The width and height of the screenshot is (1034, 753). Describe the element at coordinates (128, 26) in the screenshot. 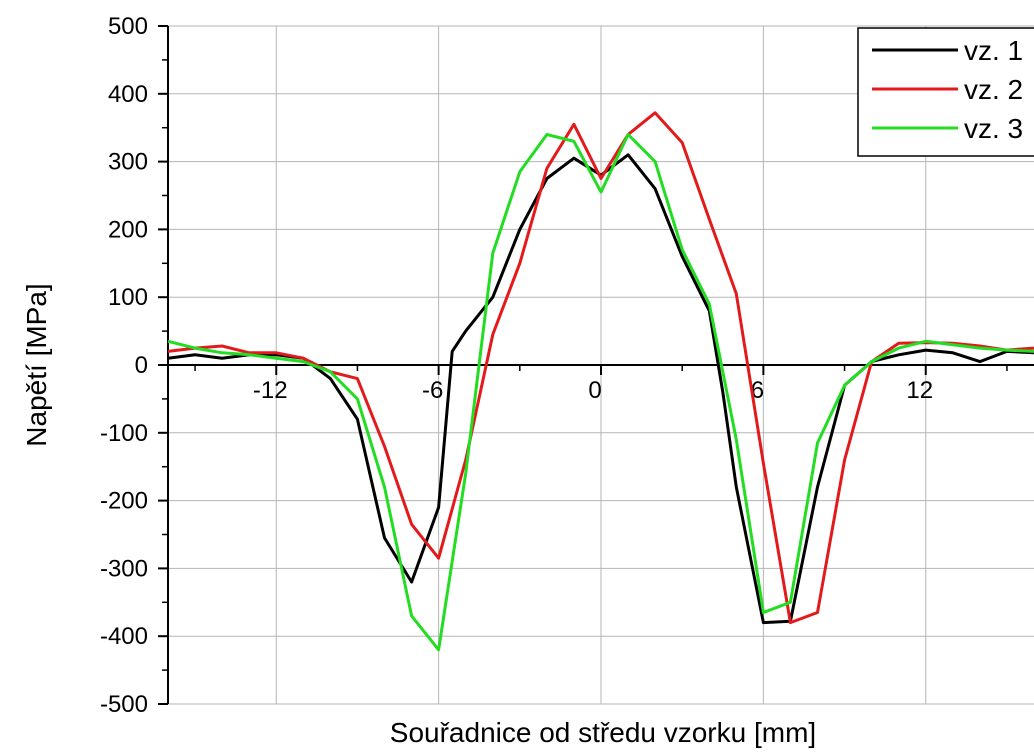

I see `y-tick-label: 500` at that location.